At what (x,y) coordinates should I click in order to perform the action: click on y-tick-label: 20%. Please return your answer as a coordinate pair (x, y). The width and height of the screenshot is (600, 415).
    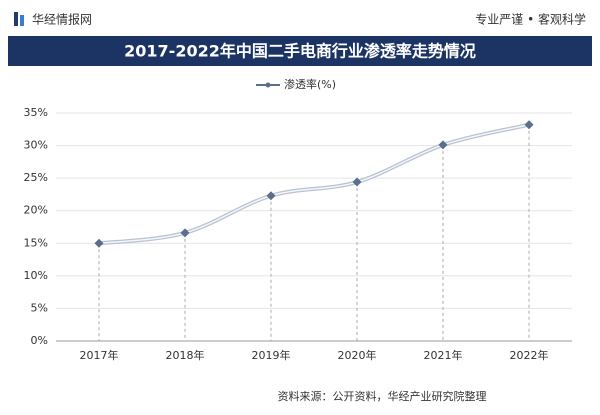
    Looking at the image, I should click on (36, 210).